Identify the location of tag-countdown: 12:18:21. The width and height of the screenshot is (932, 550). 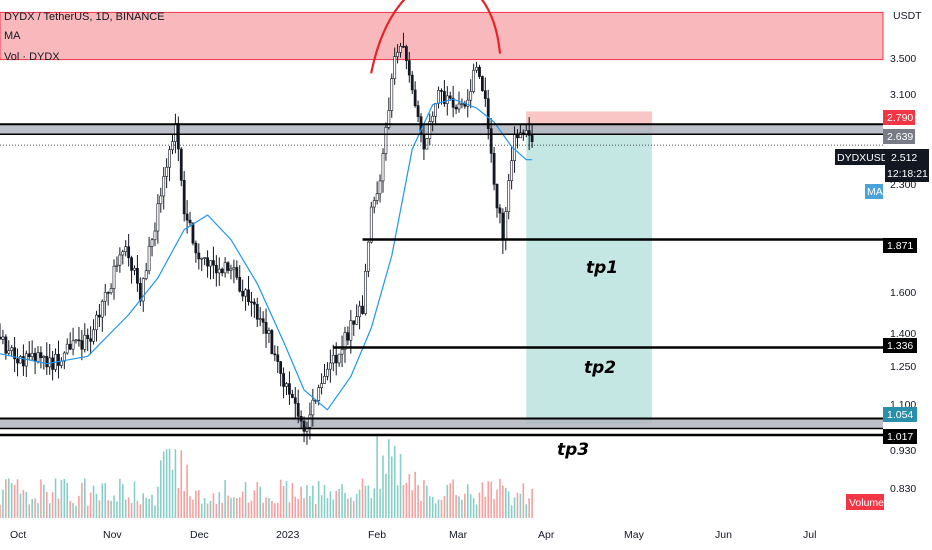
(907, 174).